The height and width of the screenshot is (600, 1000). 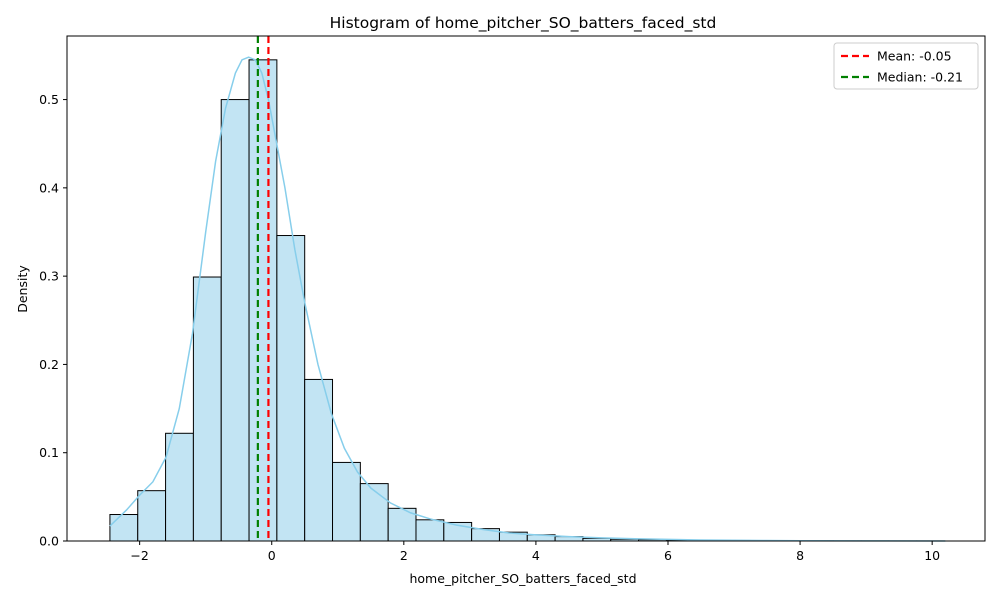 What do you see at coordinates (53, 320) in the screenshot?
I see `y-axis-ticks: 0.0 0.1 0.2 0.3 0.4 0.5` at bounding box center [53, 320].